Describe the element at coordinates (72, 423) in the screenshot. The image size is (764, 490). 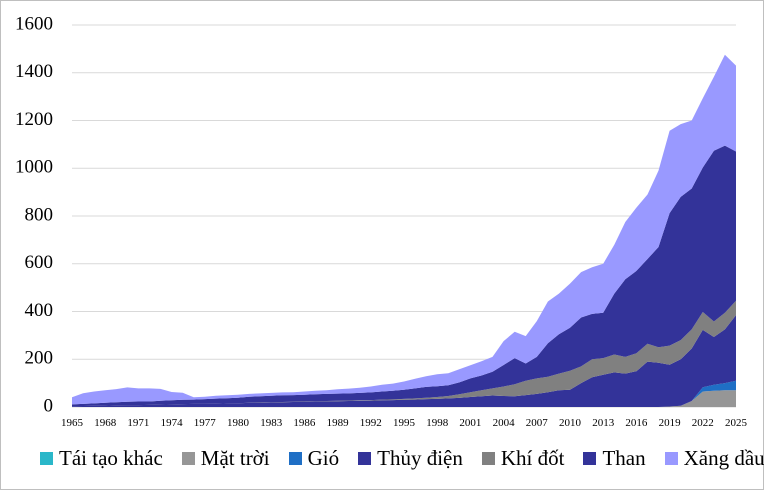
I see `x-tick-label: 1965` at that location.